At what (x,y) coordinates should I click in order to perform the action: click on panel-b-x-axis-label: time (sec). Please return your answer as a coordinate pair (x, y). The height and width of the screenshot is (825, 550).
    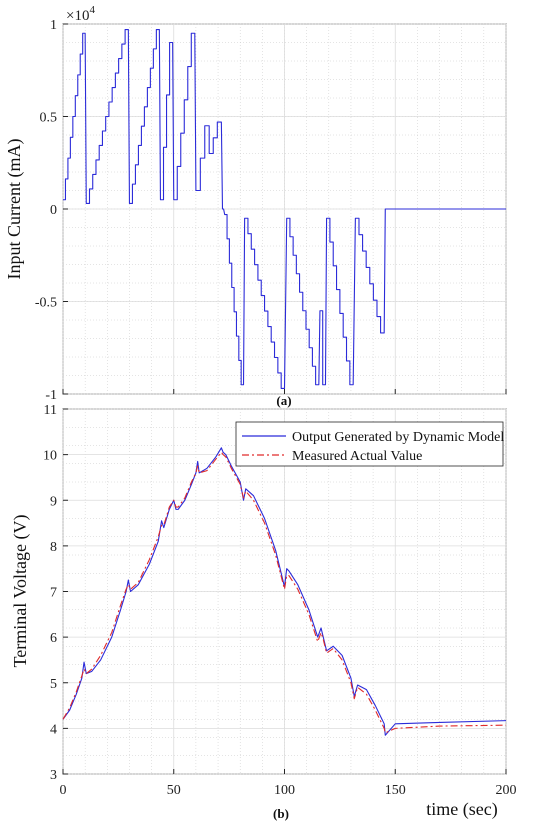
    Looking at the image, I should click on (461, 809).